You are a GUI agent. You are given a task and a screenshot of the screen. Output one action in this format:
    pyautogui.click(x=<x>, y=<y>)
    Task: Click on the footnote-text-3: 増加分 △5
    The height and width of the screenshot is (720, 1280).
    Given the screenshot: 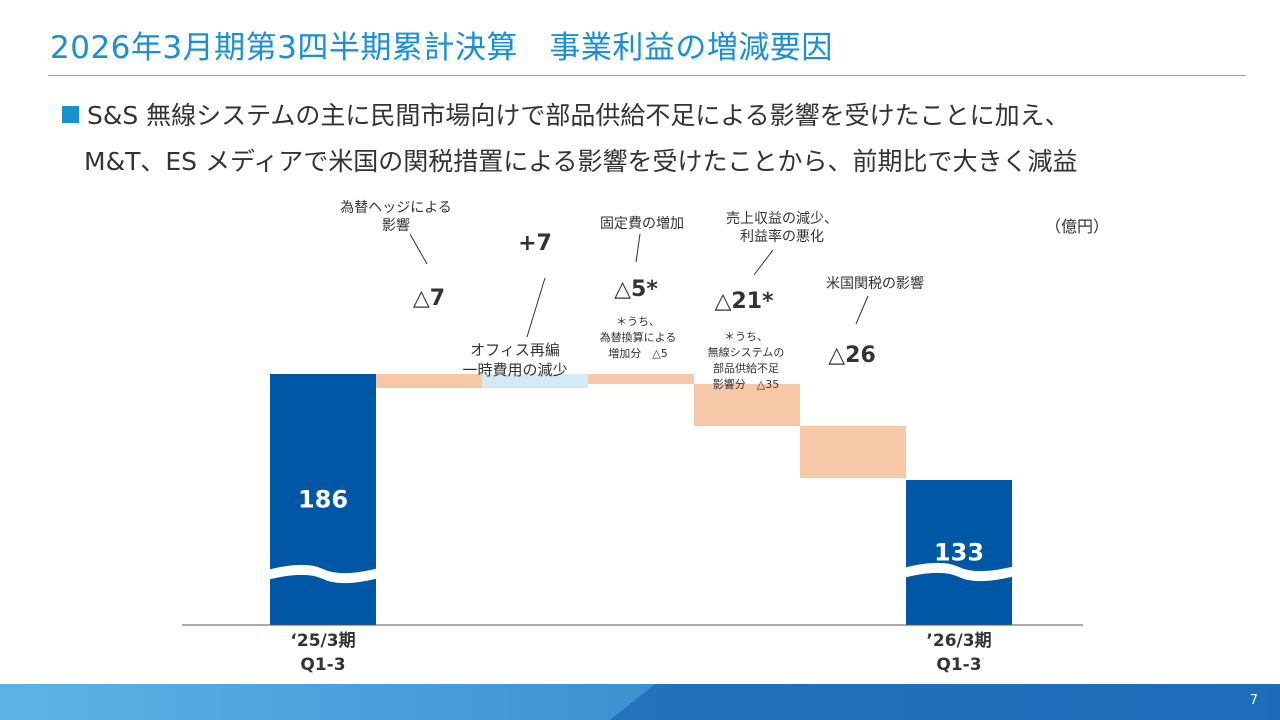 What is the action you would take?
    pyautogui.click(x=637, y=353)
    